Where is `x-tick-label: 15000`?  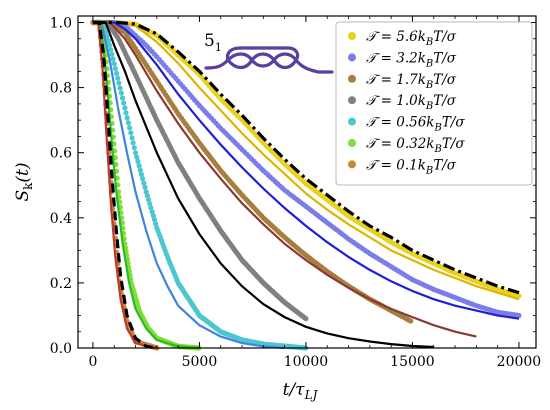
x-tick-label: 15000 is located at coordinates (412, 362).